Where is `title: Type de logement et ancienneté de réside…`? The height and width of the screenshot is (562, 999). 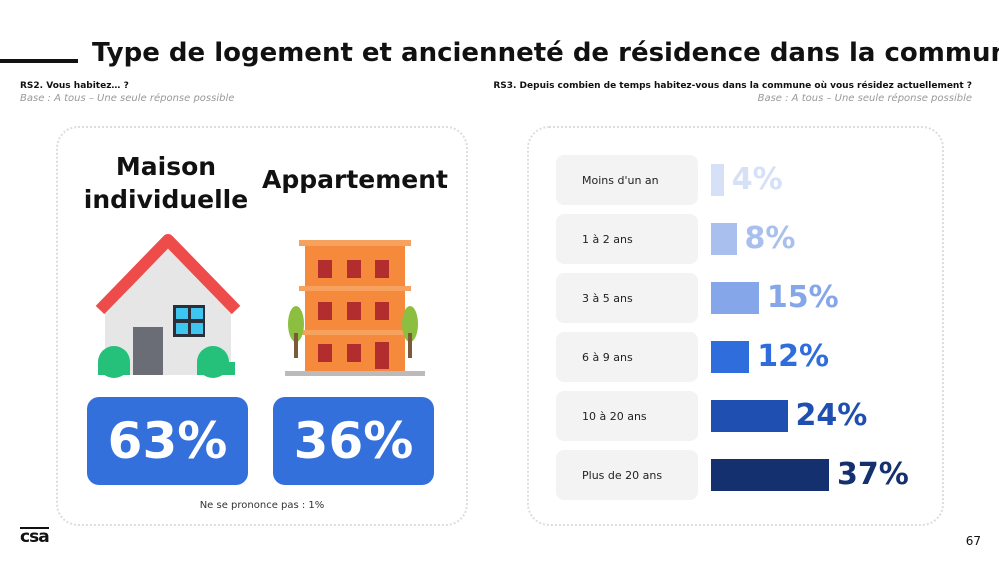
title: Type de logement et ancienneté de réside… is located at coordinates (545, 53).